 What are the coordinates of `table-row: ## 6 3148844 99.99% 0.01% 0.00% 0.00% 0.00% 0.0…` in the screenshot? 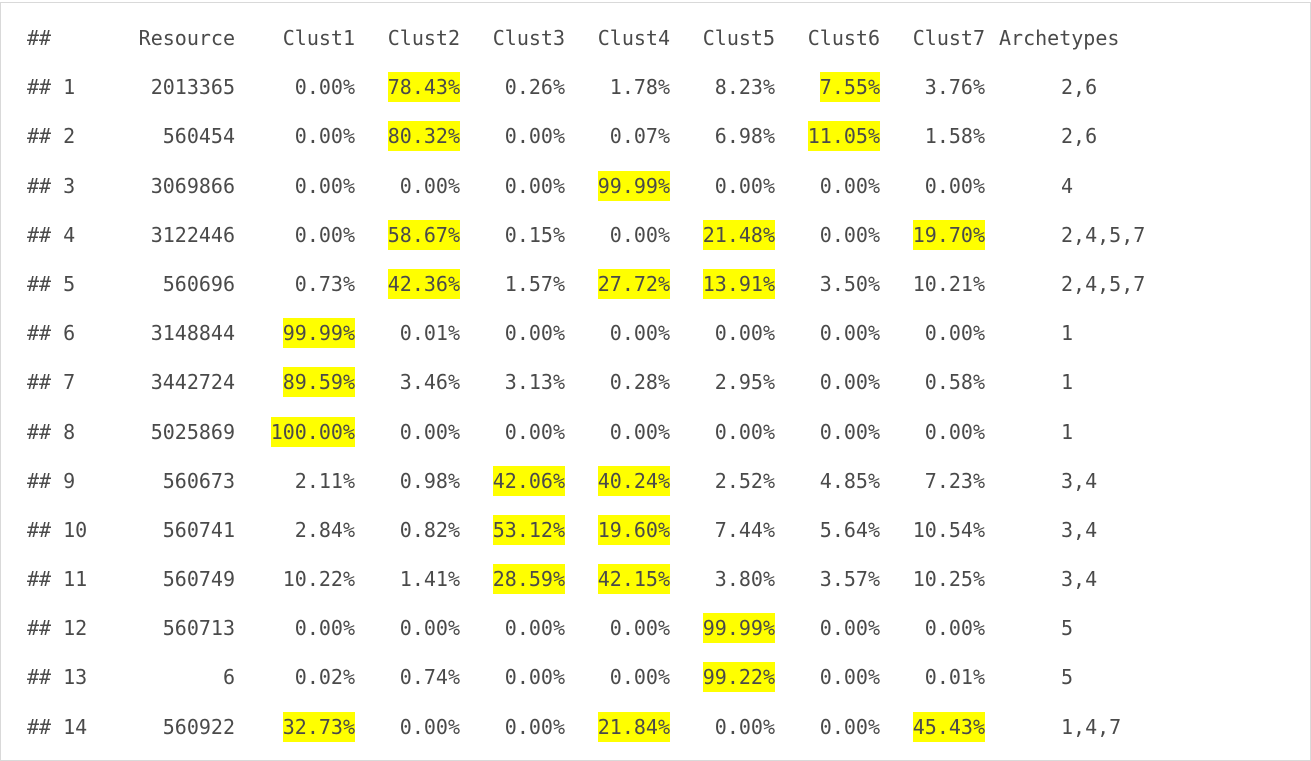 It's located at (550, 342).